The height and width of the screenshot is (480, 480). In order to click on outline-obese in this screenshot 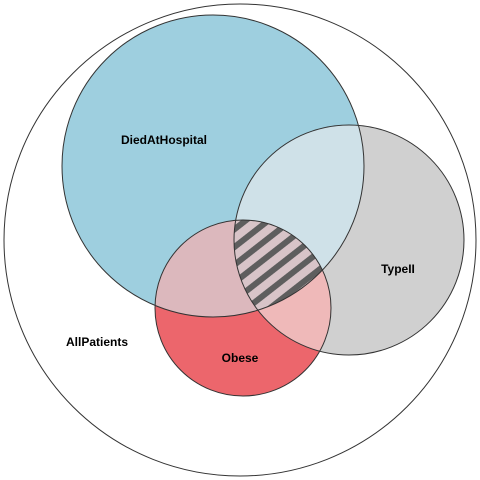, I will do `click(243, 308)`.